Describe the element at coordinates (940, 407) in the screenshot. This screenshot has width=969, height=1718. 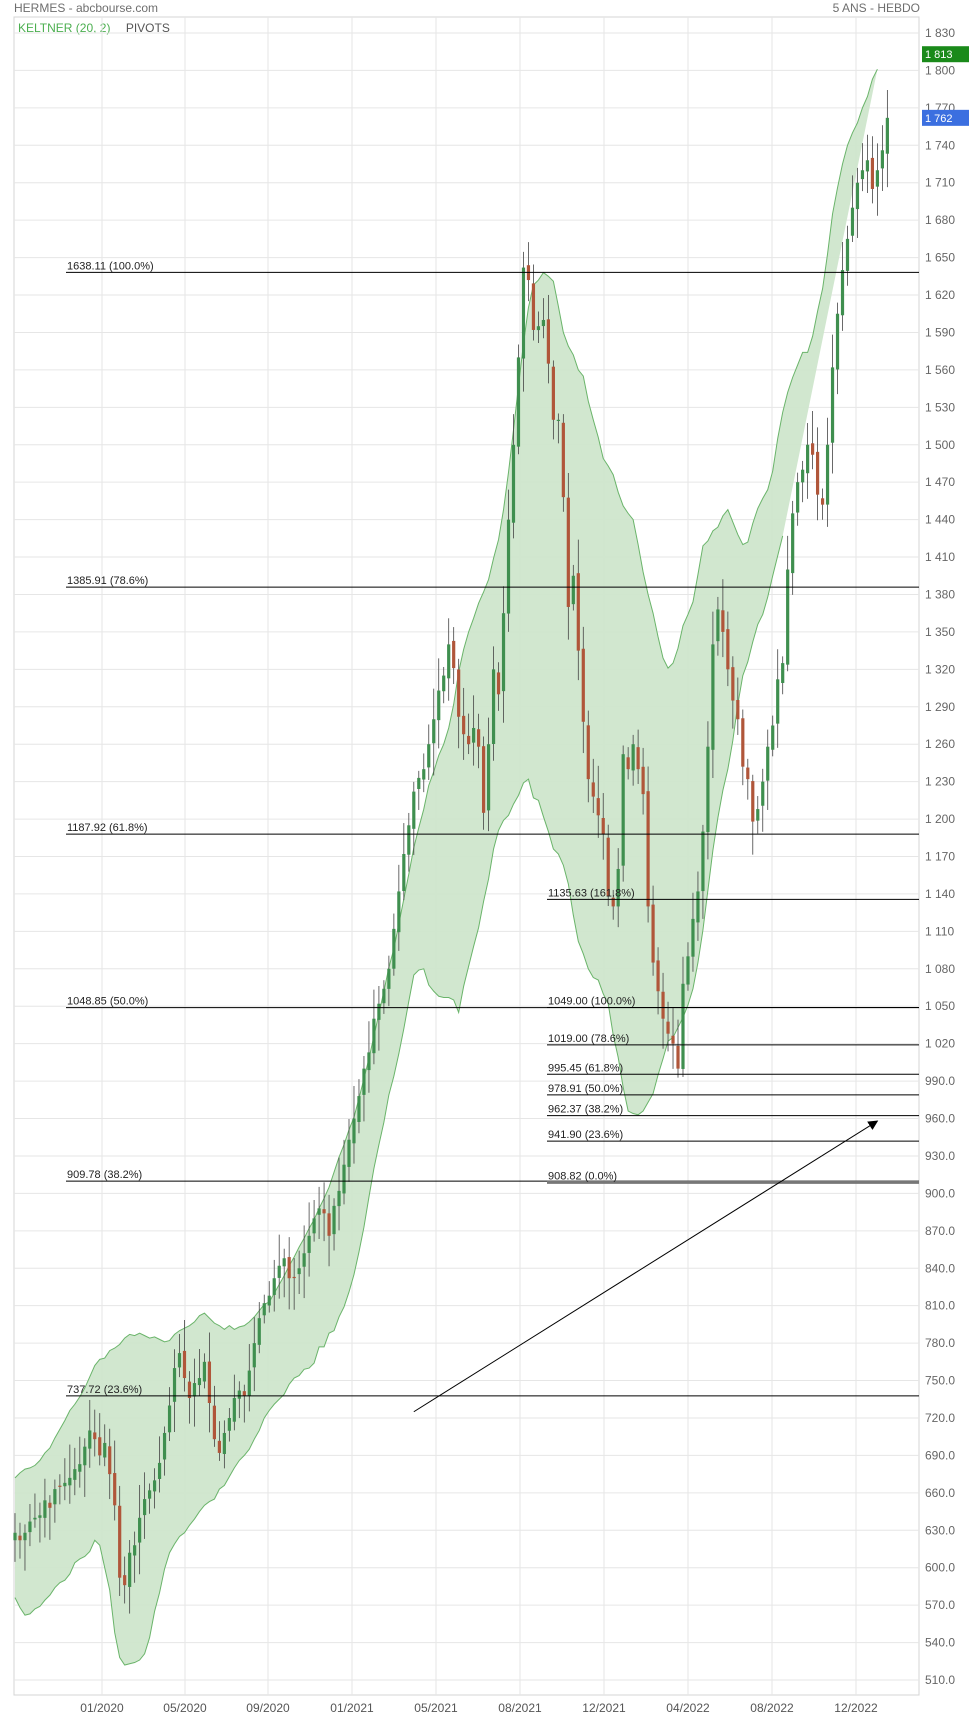
I see `y-tick-label: 1 530` at that location.